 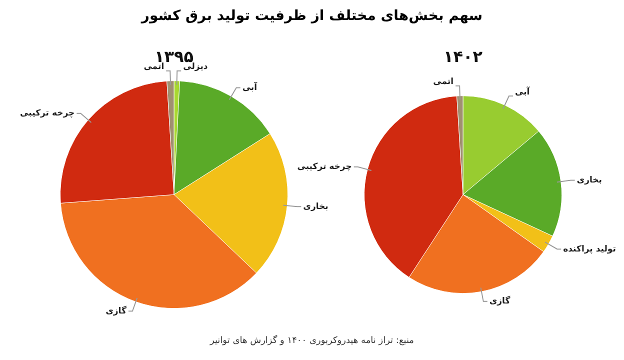 I want to click on slice-label: تولید پراکنده, so click(x=589, y=249).